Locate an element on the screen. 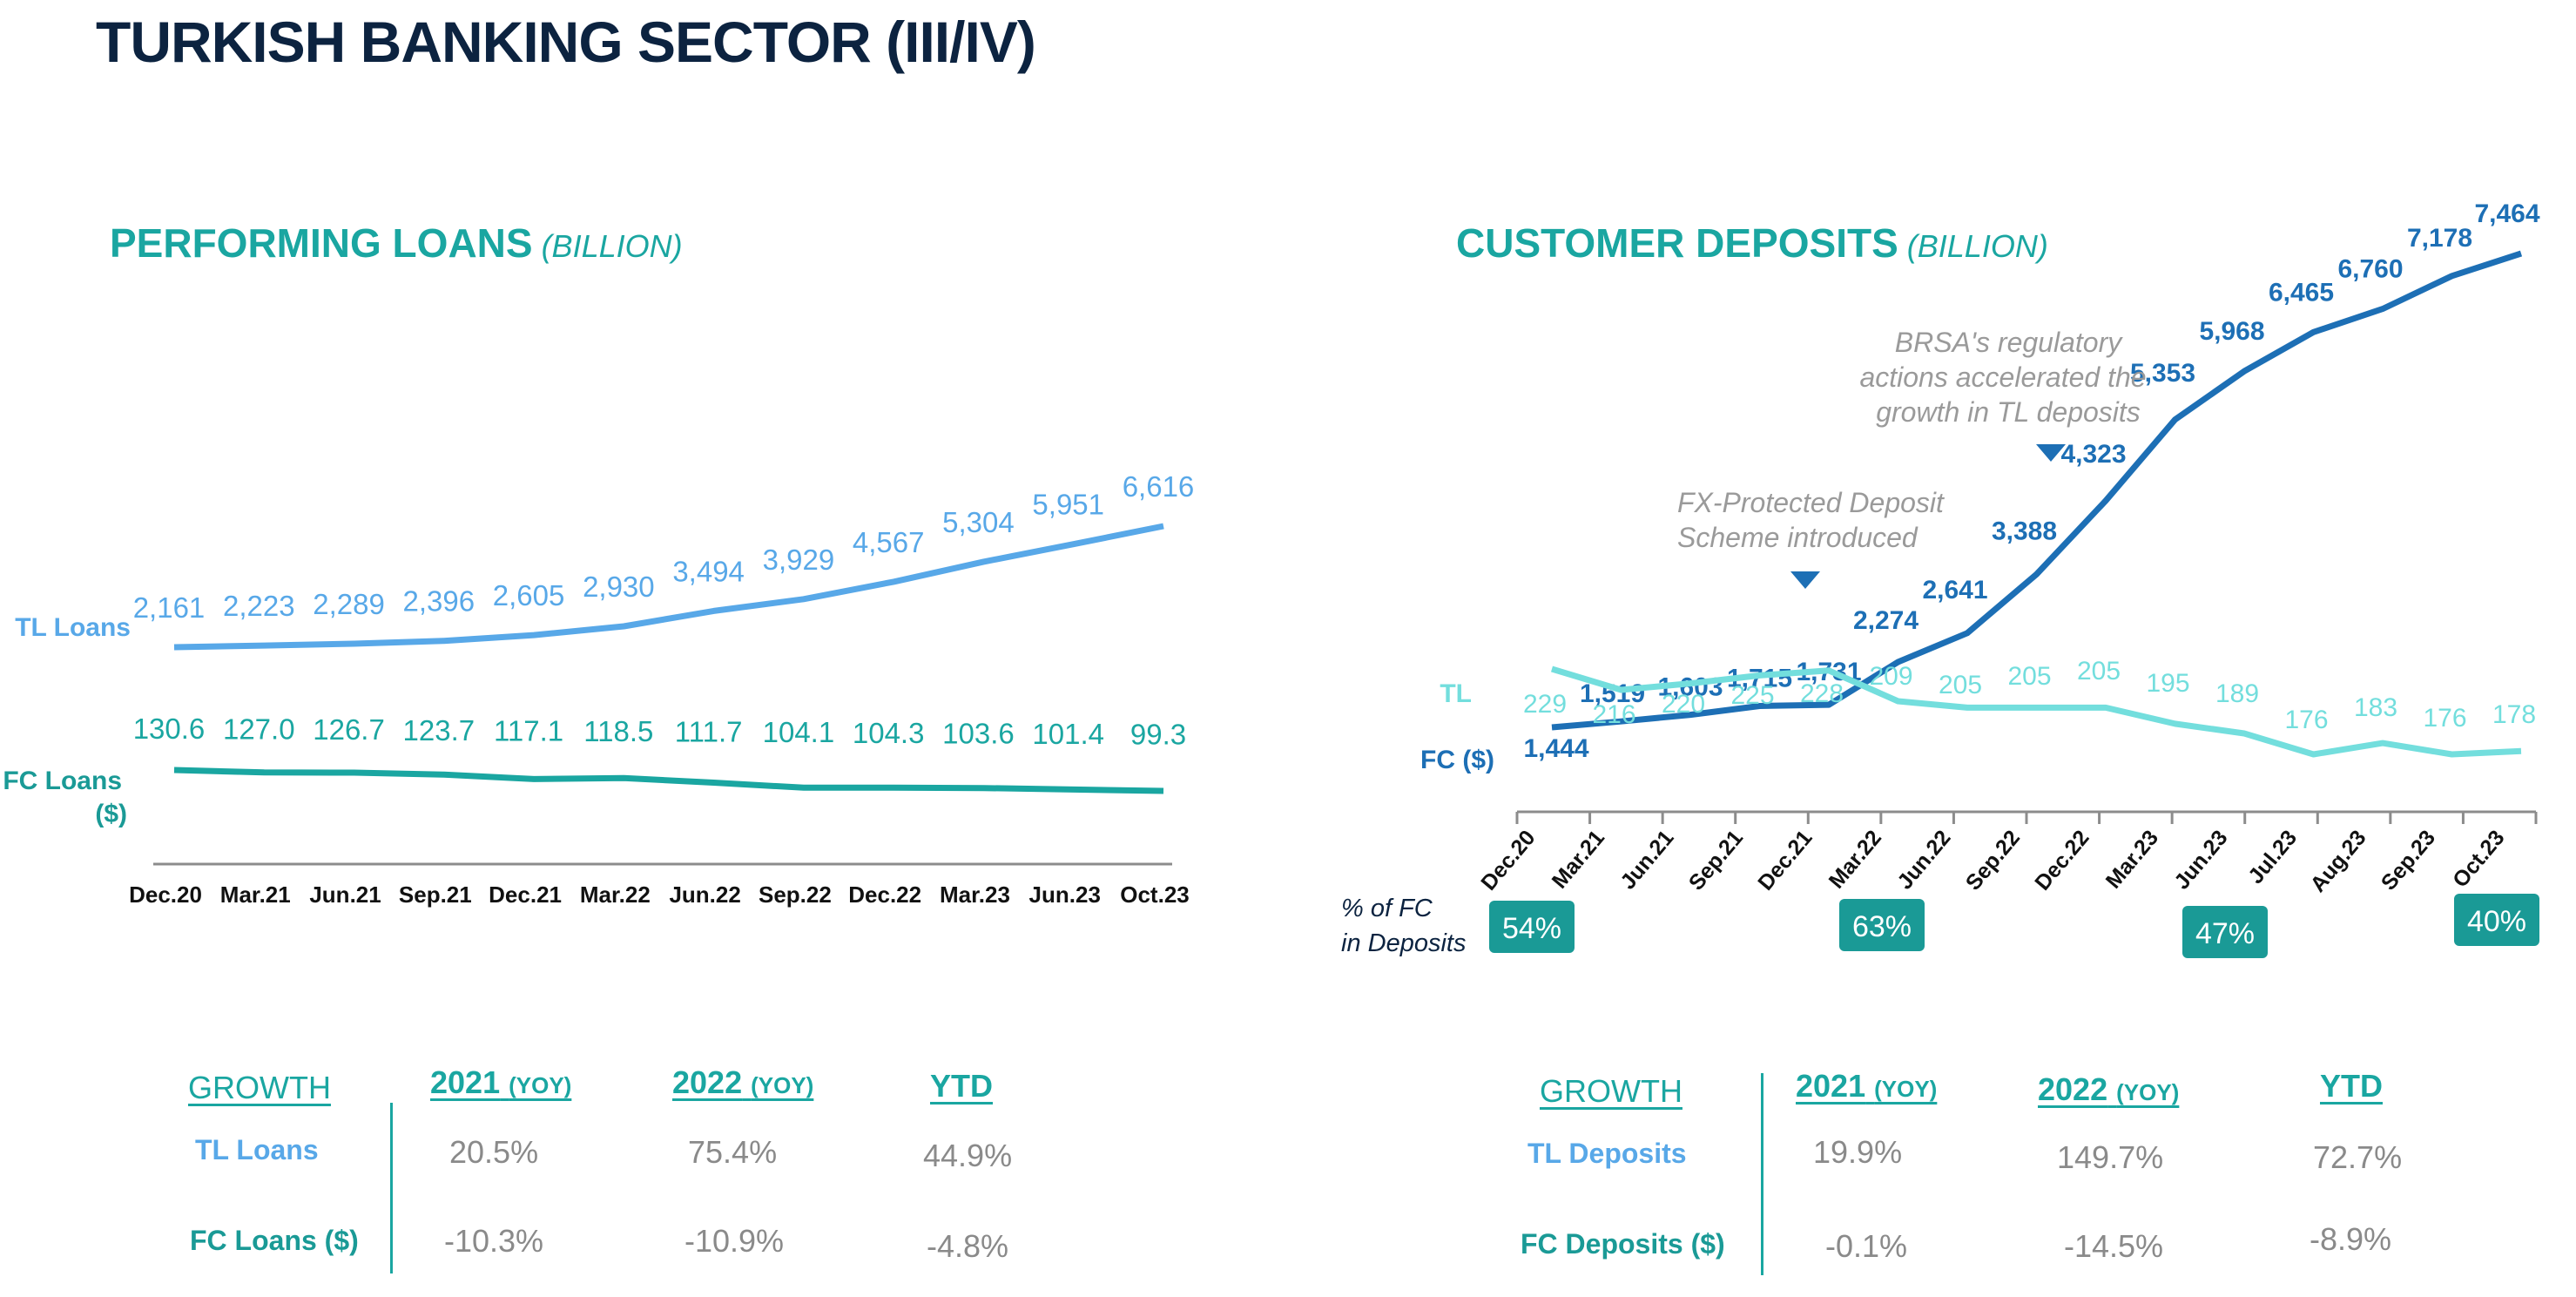 The image size is (2576, 1297). deposits-fc-label-12: 183 is located at coordinates (2375, 708).